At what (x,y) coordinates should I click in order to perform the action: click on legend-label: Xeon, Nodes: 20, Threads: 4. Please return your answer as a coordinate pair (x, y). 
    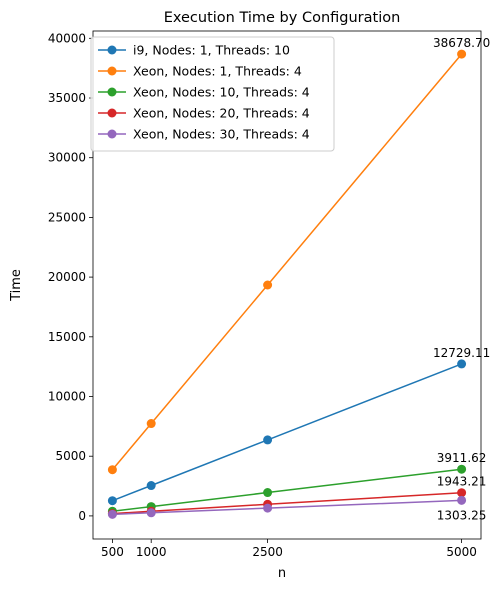
    Looking at the image, I should click on (221, 113).